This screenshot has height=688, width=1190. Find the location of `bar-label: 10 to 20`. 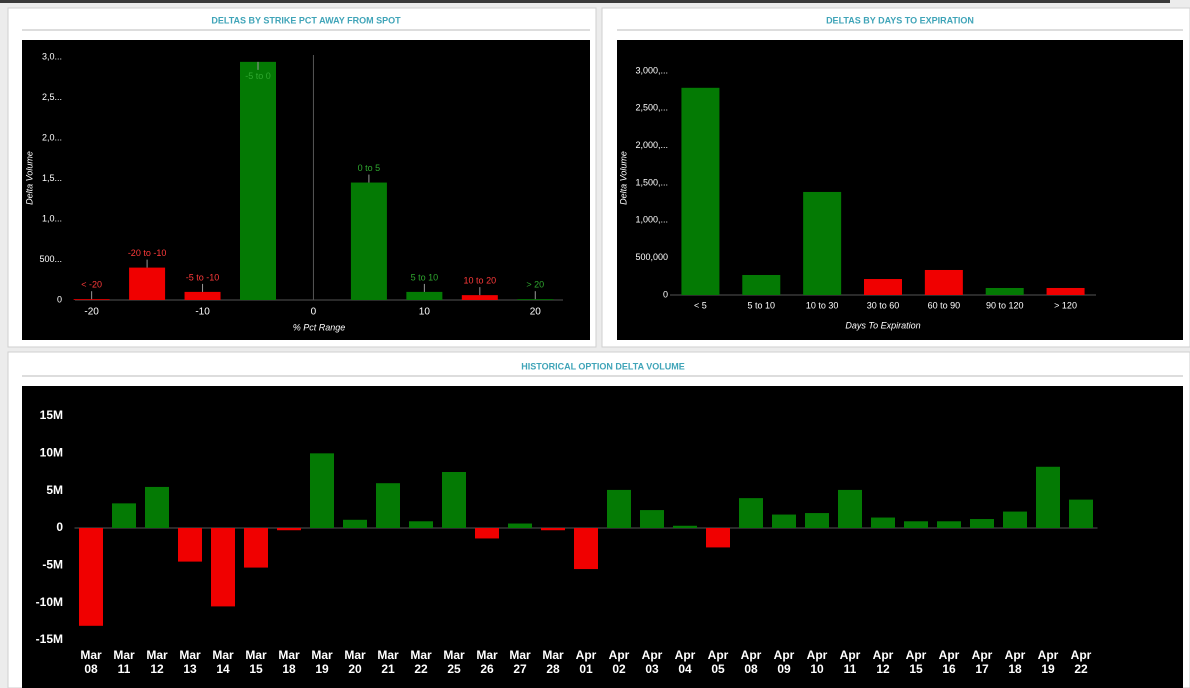

bar-label: 10 to 20 is located at coordinates (480, 281).